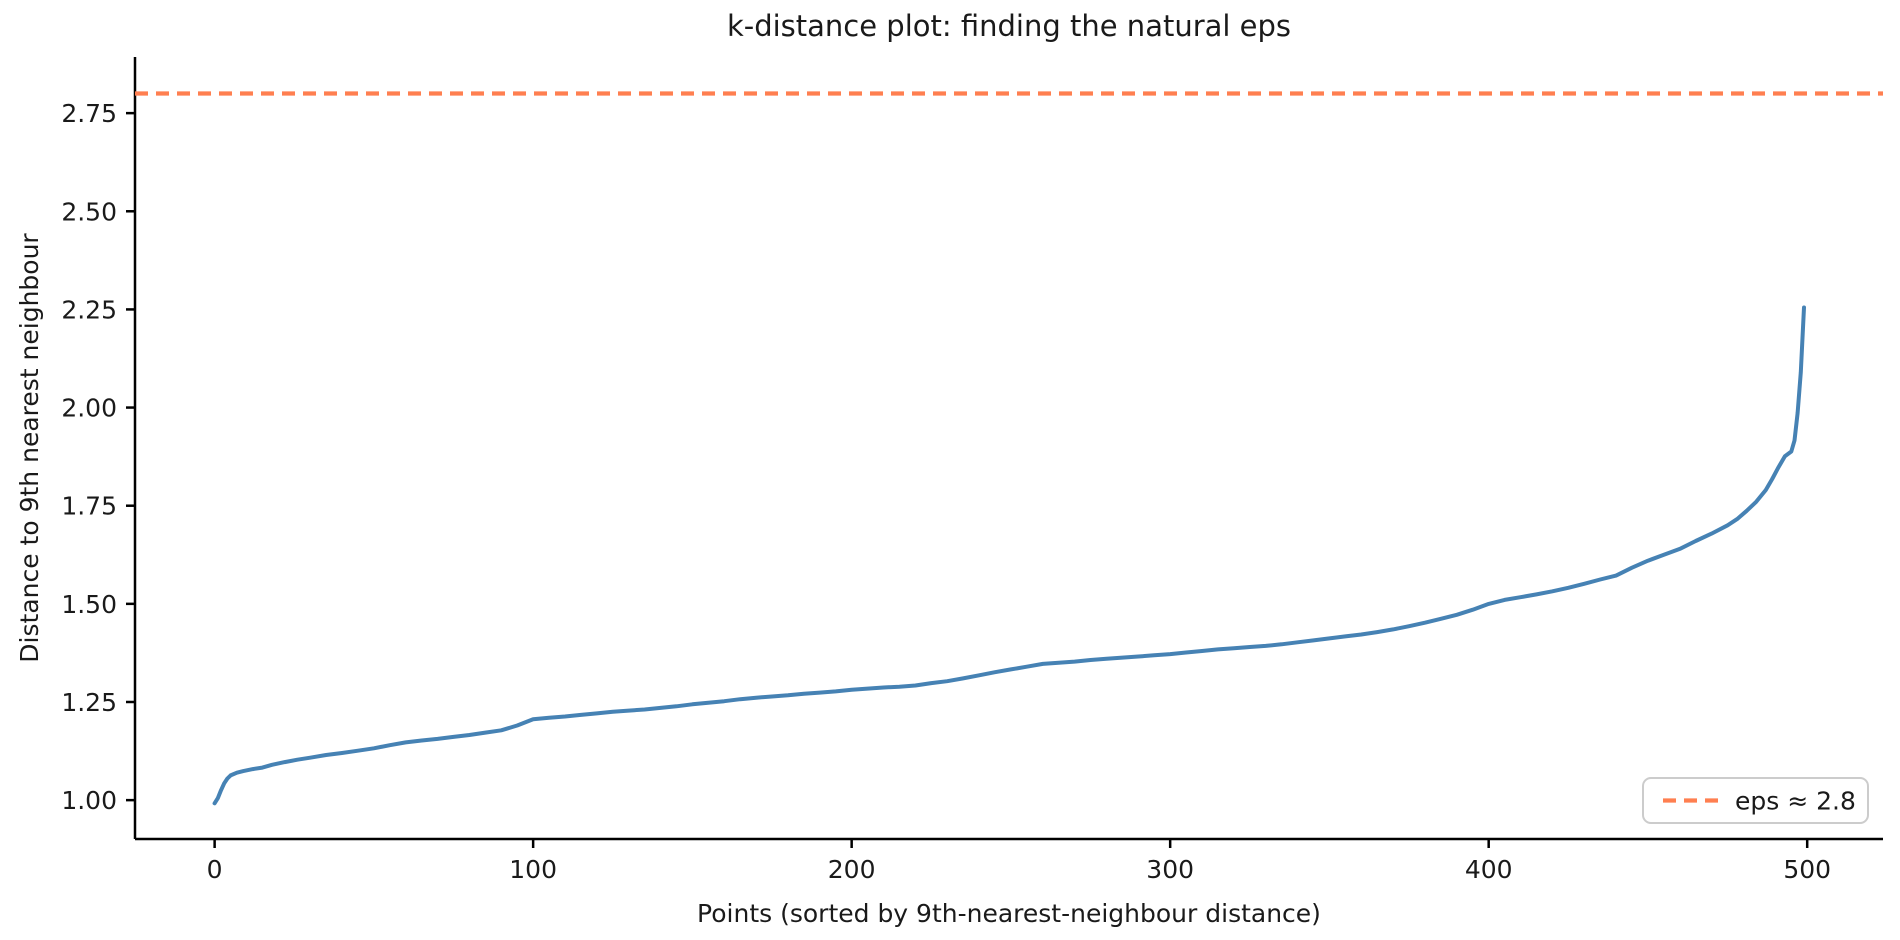 The image size is (1900, 940). Describe the element at coordinates (215, 869) in the screenshot. I see `x-tick-label: 0` at that location.